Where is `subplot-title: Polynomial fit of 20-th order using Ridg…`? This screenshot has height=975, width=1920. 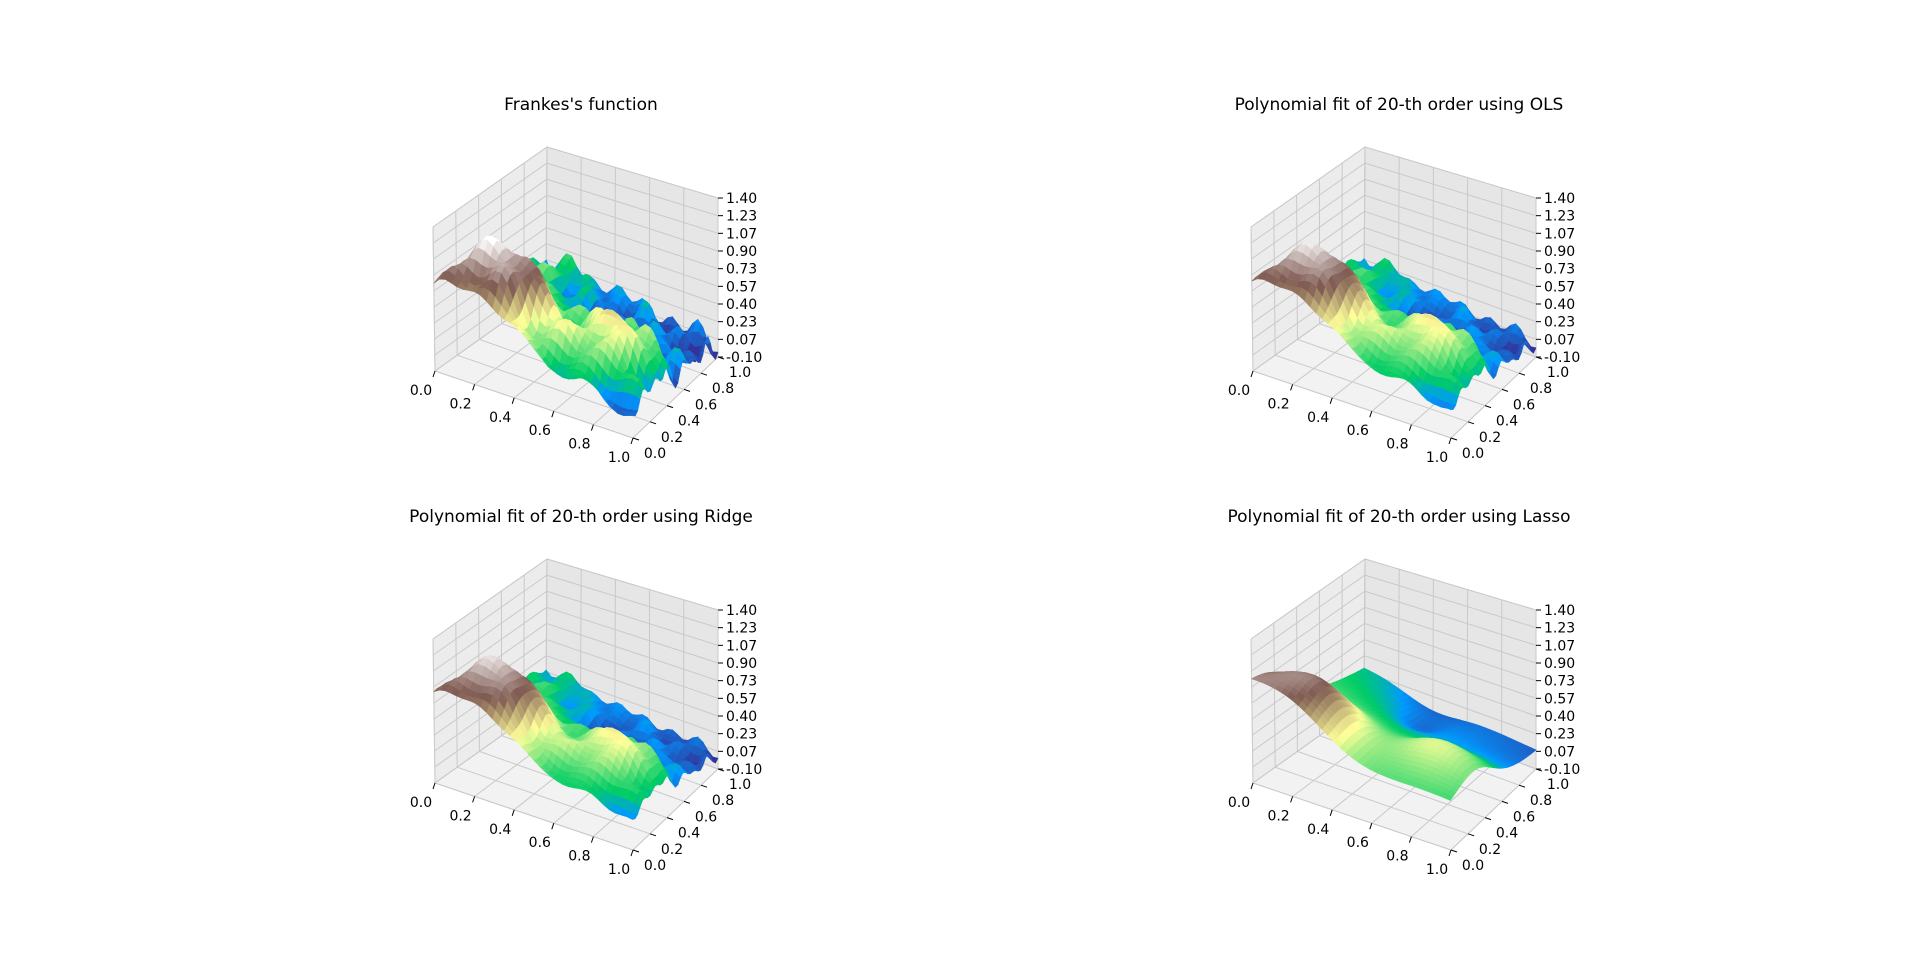
subplot-title: Polynomial fit of 20-th order using Ridg… is located at coordinates (581, 517).